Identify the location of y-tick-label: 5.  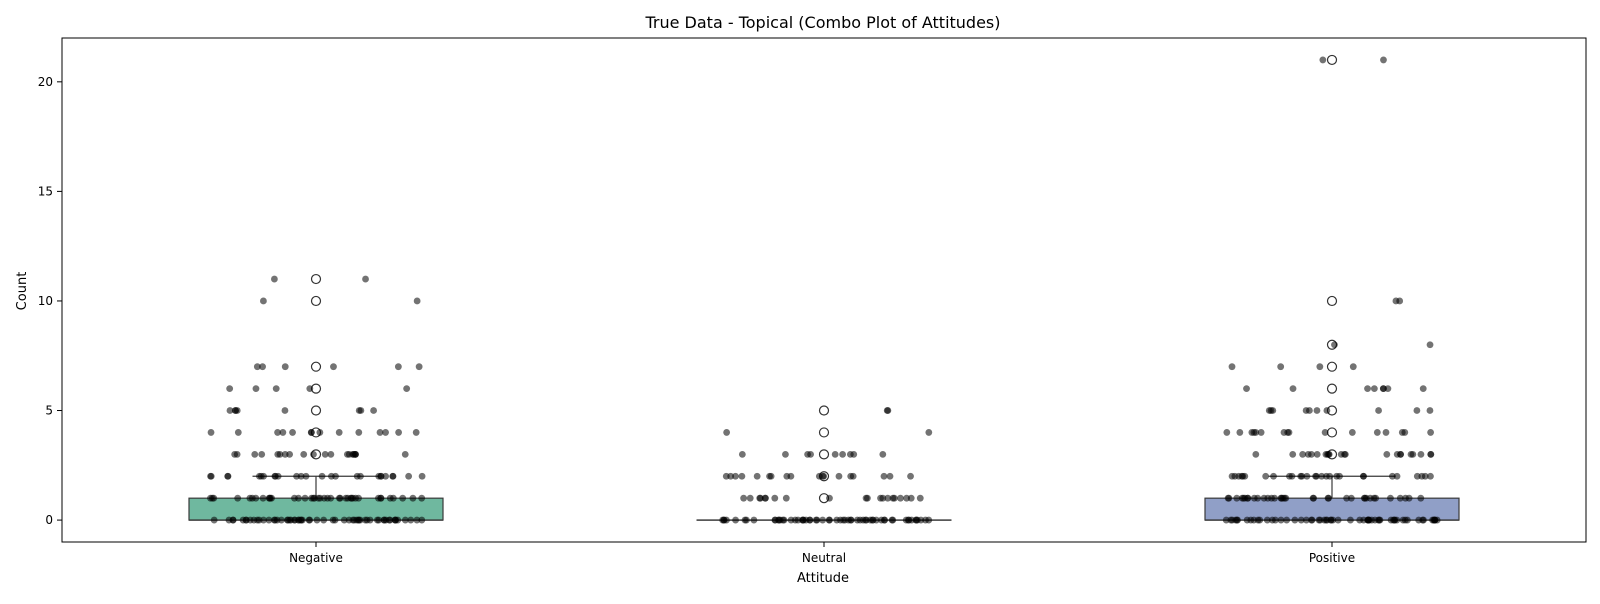
(49, 411).